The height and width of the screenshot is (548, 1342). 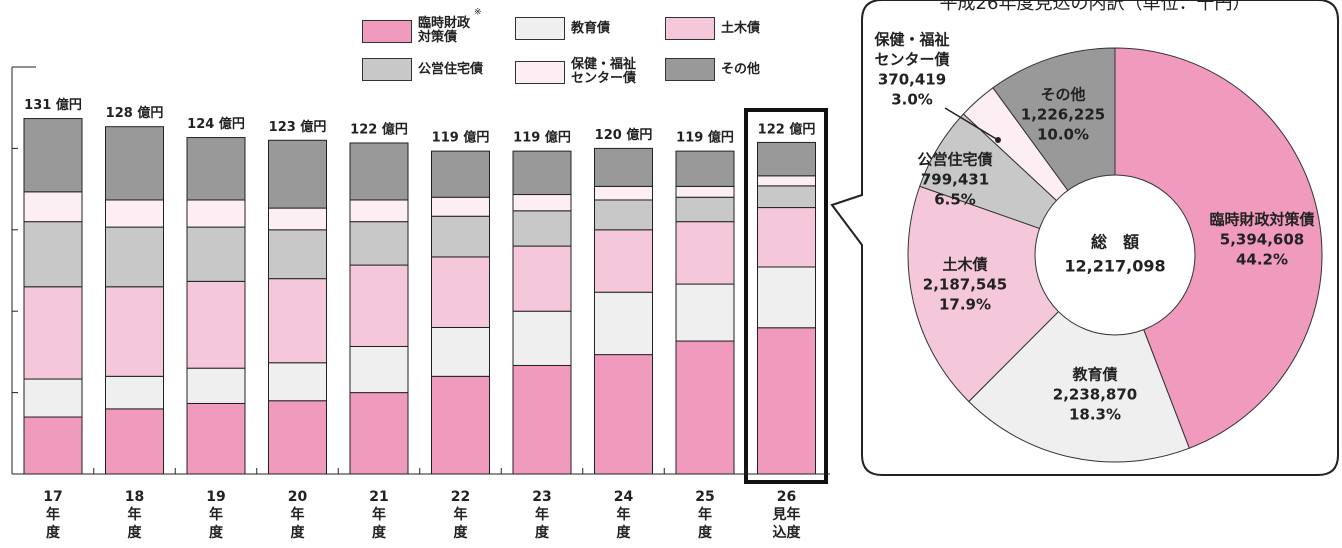 I want to click on pie-label: 保健・福祉, so click(x=911, y=40).